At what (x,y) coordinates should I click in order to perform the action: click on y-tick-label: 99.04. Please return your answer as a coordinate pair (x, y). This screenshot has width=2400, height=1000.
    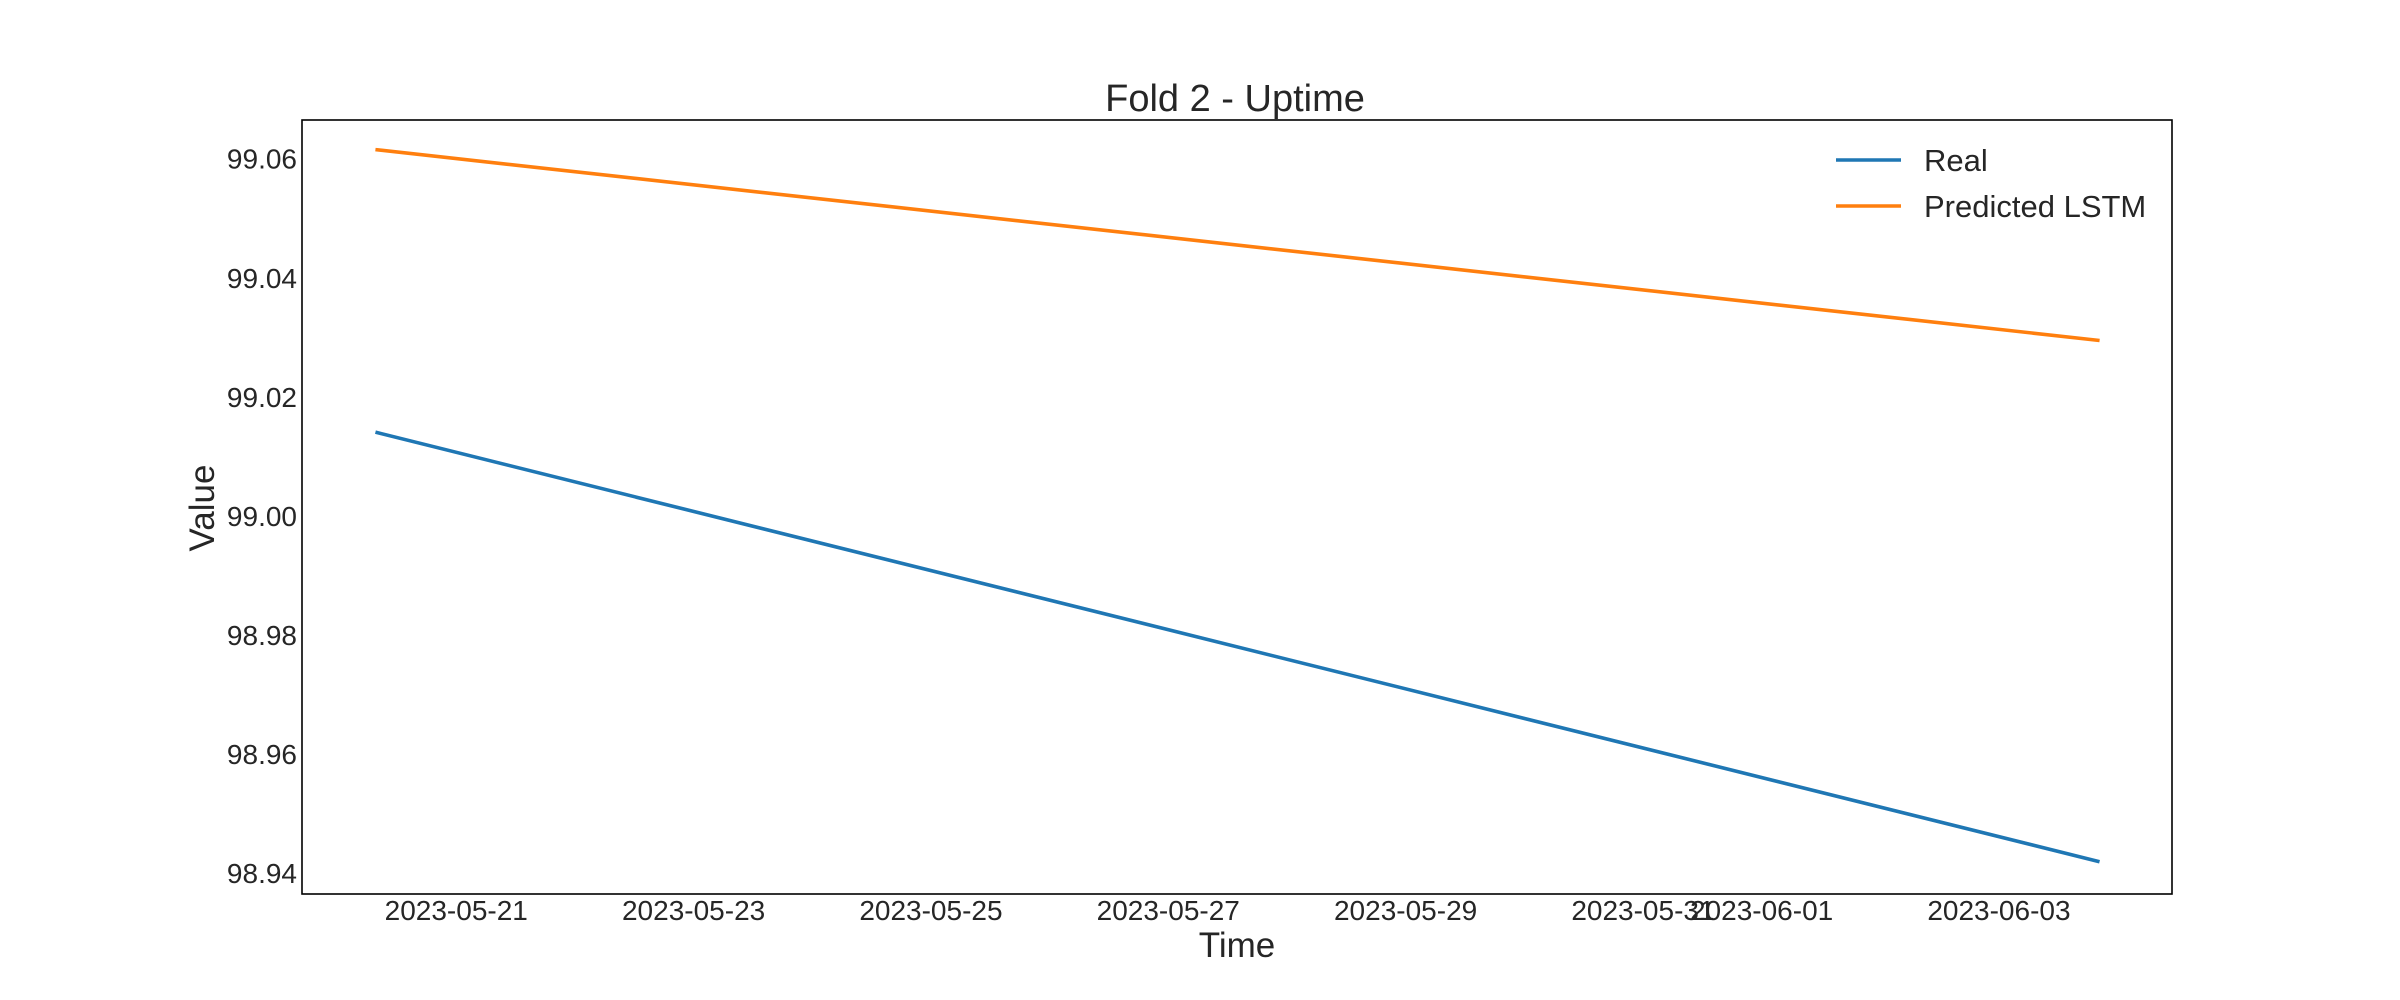
    Looking at the image, I should click on (262, 278).